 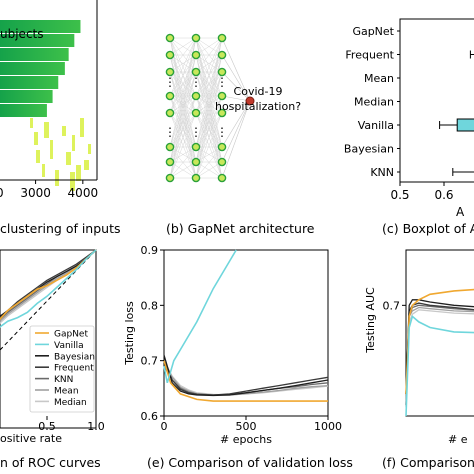 What do you see at coordinates (150, 250) in the screenshot?
I see `tick-label: 0.9` at bounding box center [150, 250].